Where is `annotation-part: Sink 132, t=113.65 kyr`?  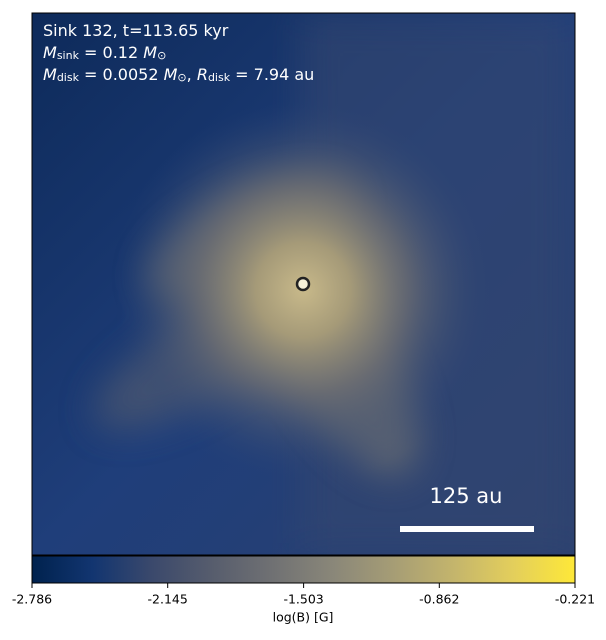
annotation-part: Sink 132, t=113.65 kyr is located at coordinates (136, 30).